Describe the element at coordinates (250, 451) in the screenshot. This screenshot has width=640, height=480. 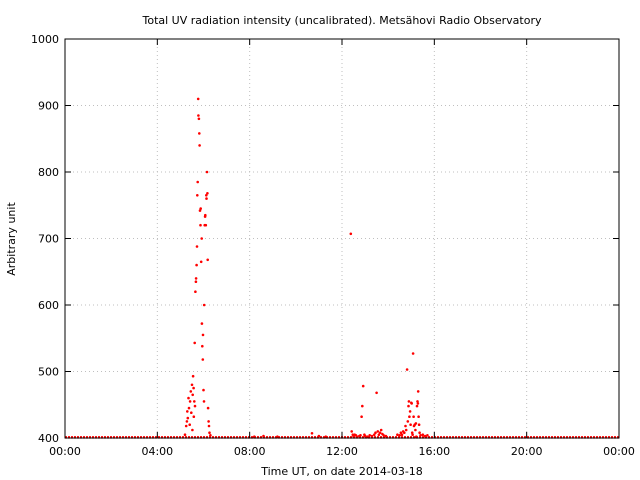
I see `x-tick-label: 08:00` at that location.